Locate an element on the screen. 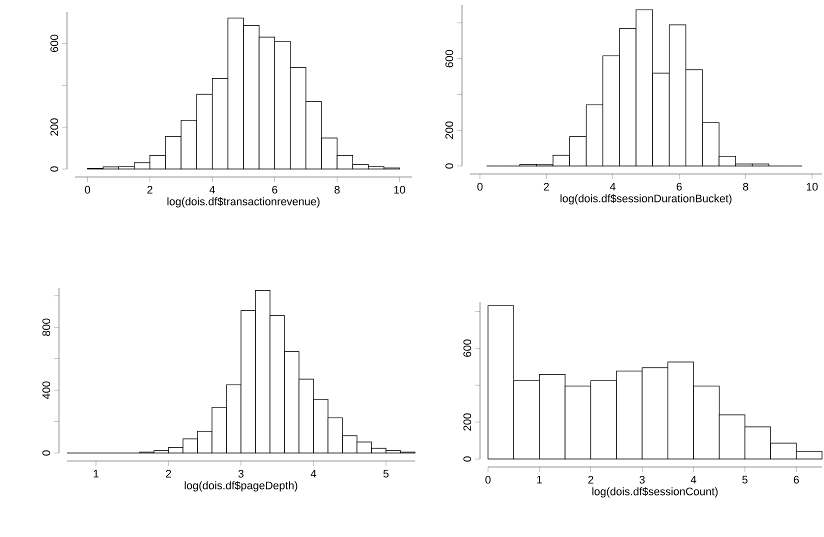  x-axis-title: log(dois.df$pageDepth) is located at coordinates (241, 486).